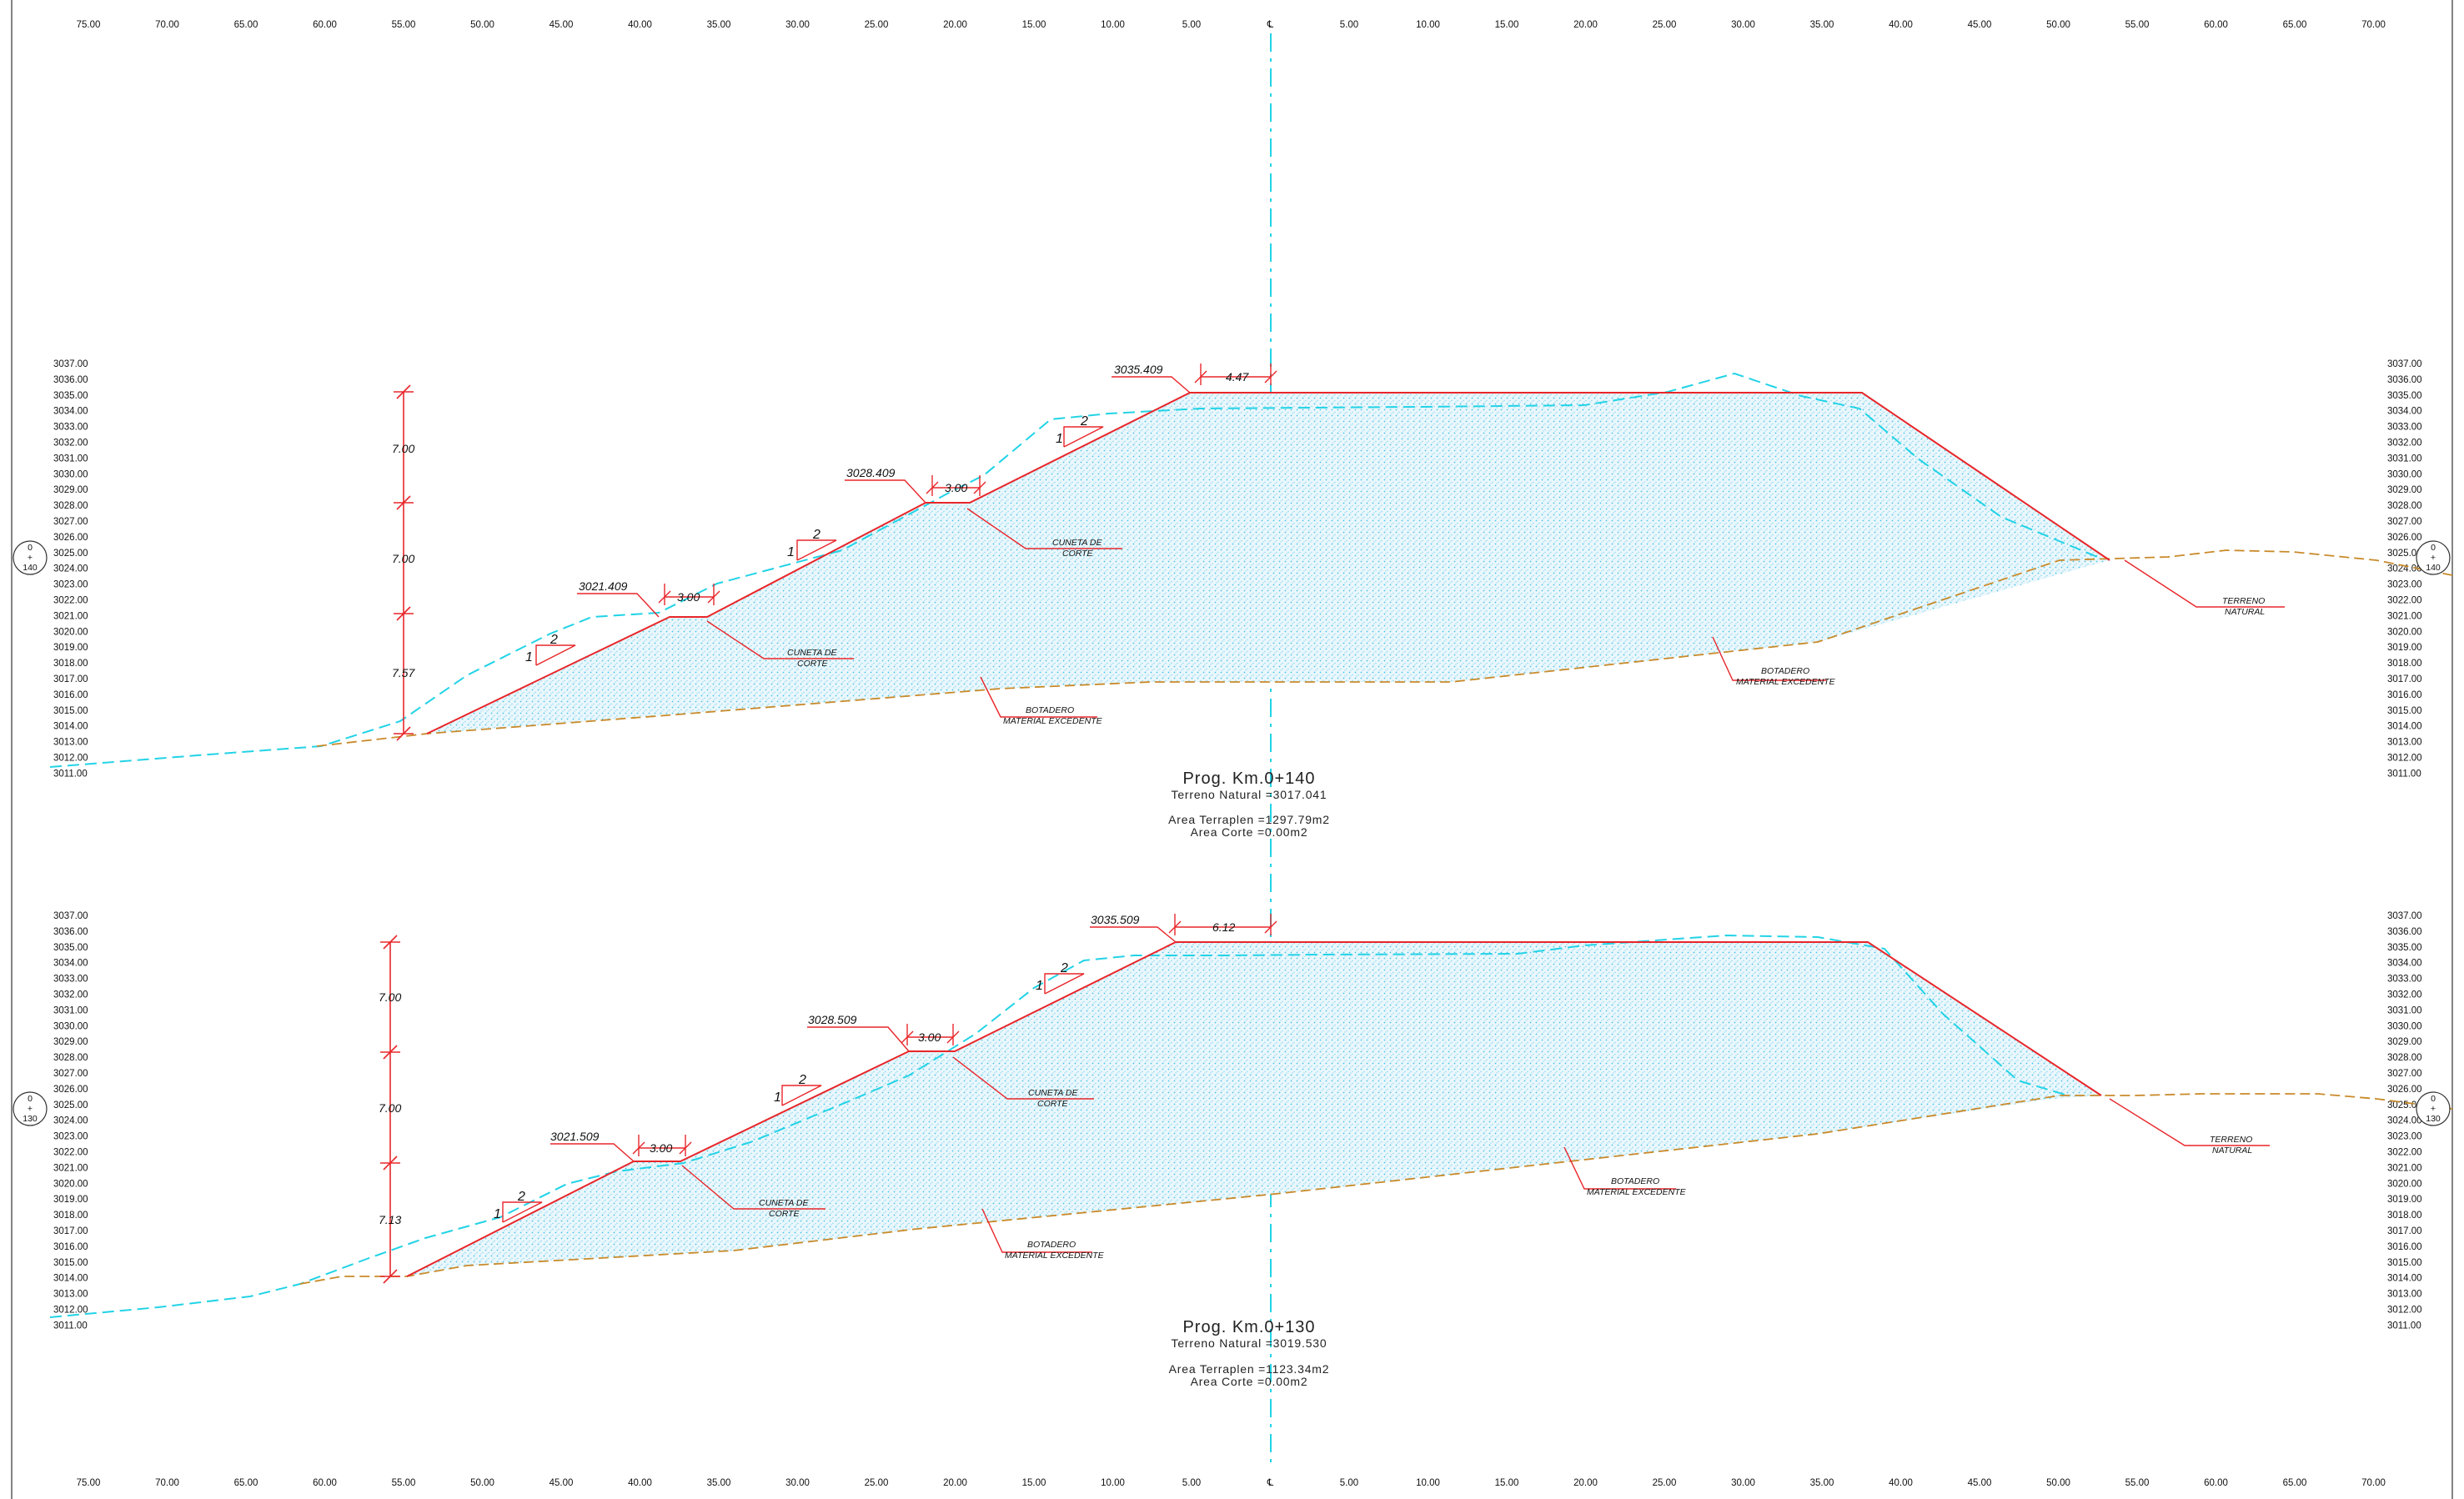  Describe the element at coordinates (2295, 1483) in the screenshot. I see `offset-tick-label: 65.00` at that location.